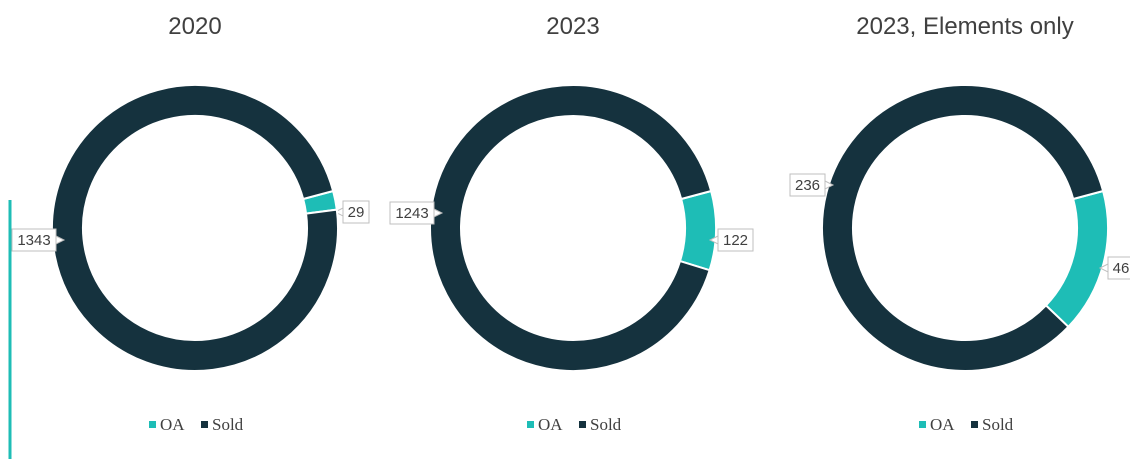 The image size is (1130, 459). Describe the element at coordinates (697, 230) in the screenshot. I see `donut-segment` at that location.